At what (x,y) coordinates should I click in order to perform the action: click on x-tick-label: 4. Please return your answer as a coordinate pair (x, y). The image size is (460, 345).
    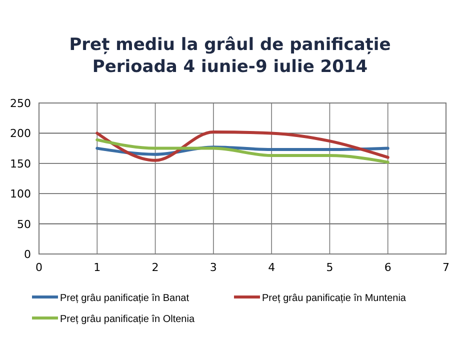
    Looking at the image, I should click on (272, 267).